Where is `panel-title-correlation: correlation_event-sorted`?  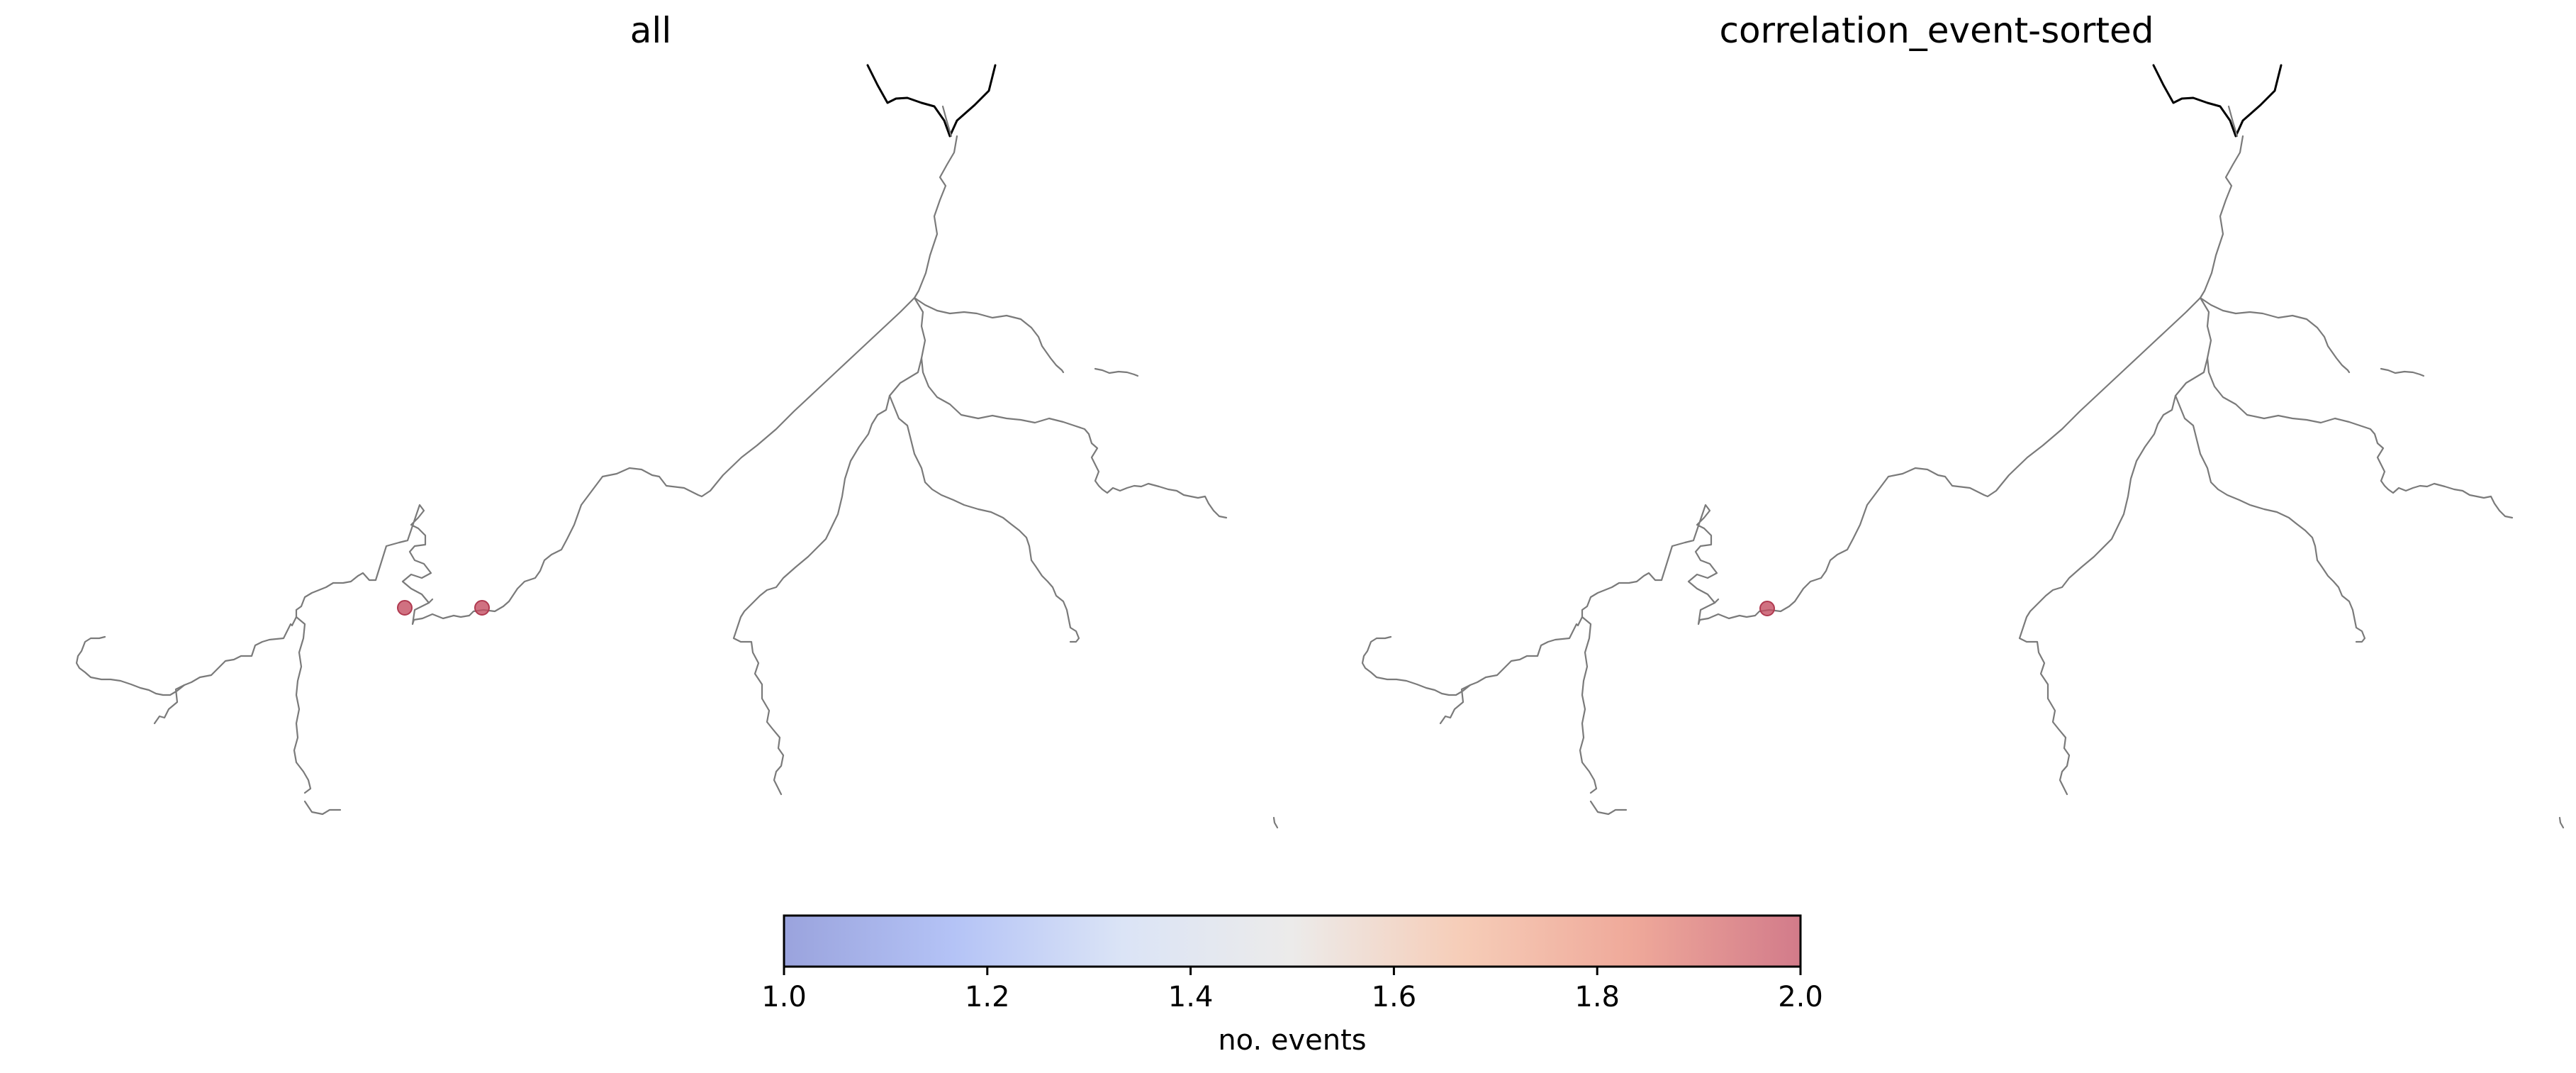
panel-title-correlation: correlation_event-sorted is located at coordinates (1937, 31).